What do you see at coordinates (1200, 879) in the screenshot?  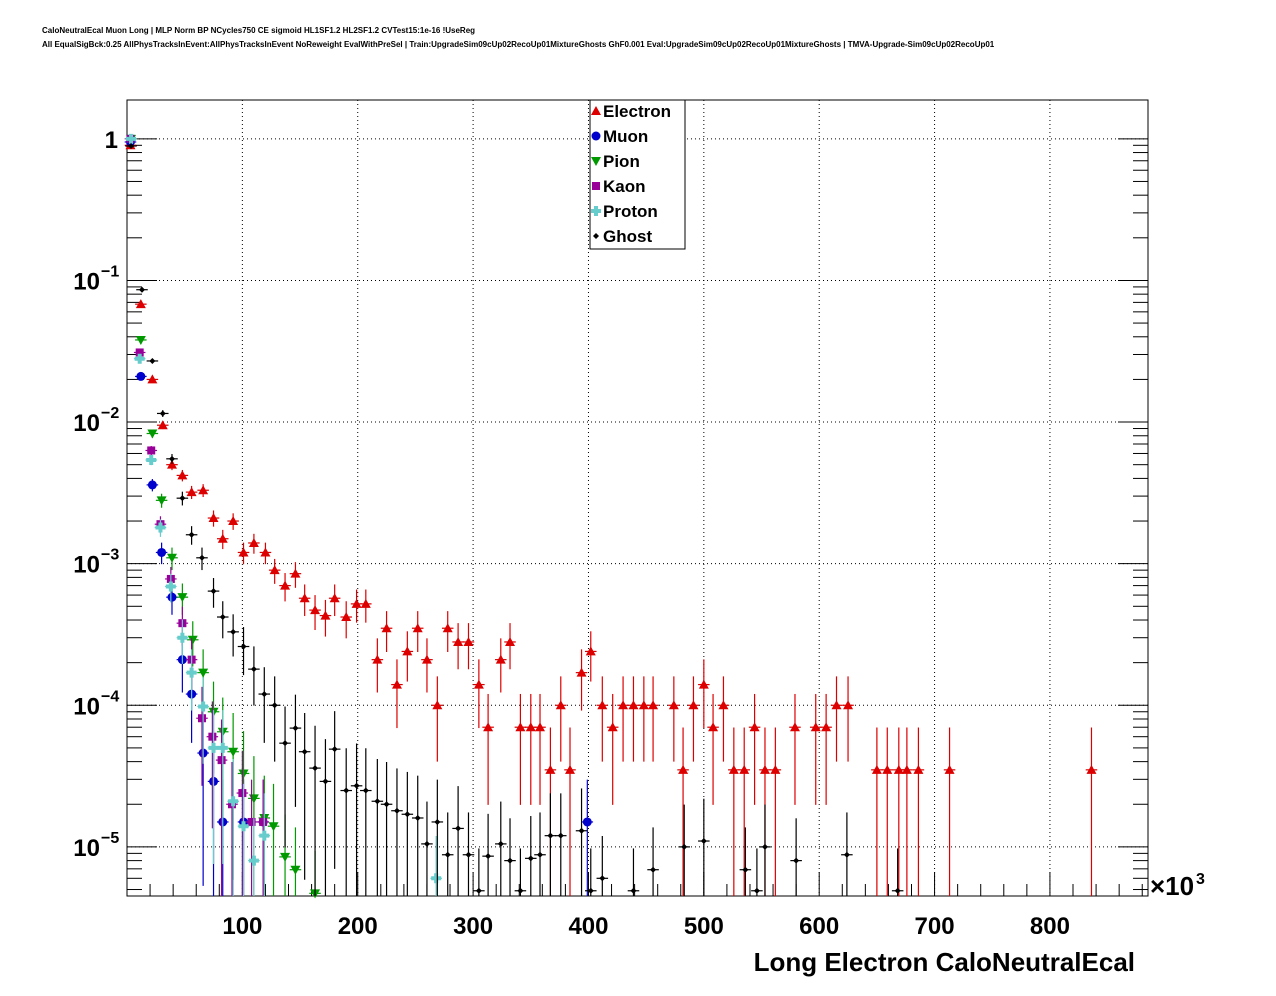 I see `x-multiplier-exponent: 3` at bounding box center [1200, 879].